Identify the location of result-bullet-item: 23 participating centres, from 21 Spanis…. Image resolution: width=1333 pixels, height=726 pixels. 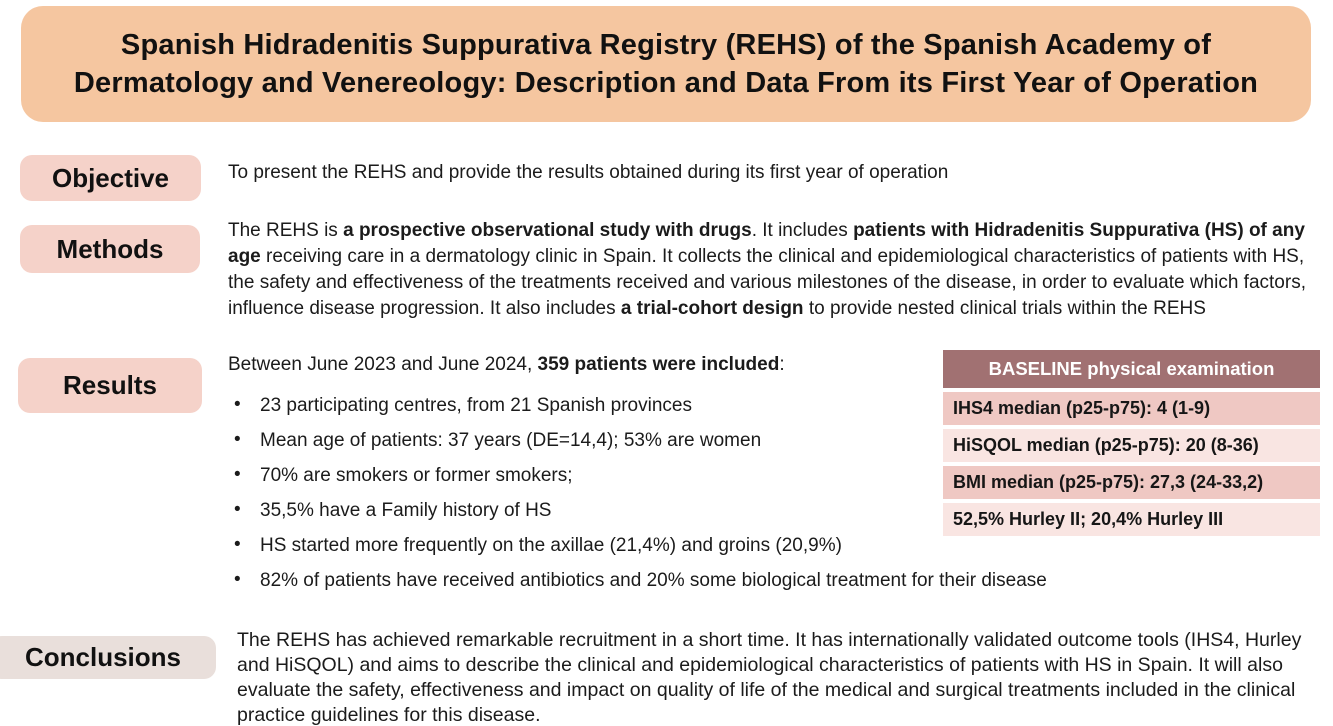
(780, 405).